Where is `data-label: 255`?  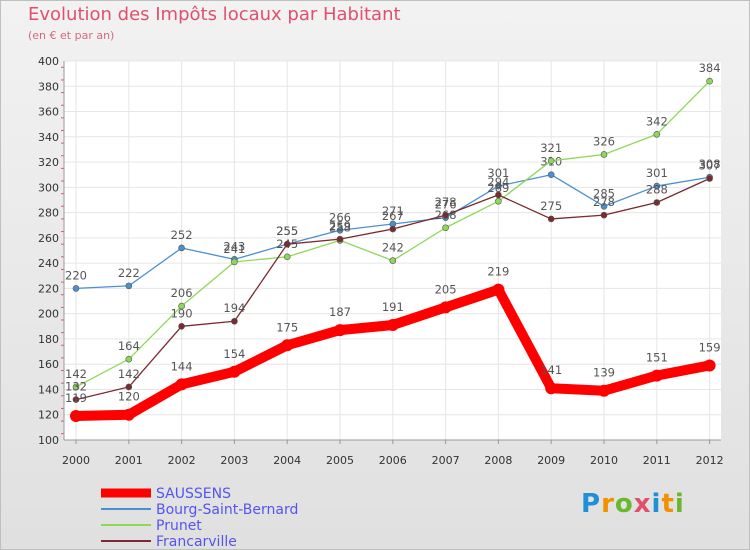 data-label: 255 is located at coordinates (287, 231).